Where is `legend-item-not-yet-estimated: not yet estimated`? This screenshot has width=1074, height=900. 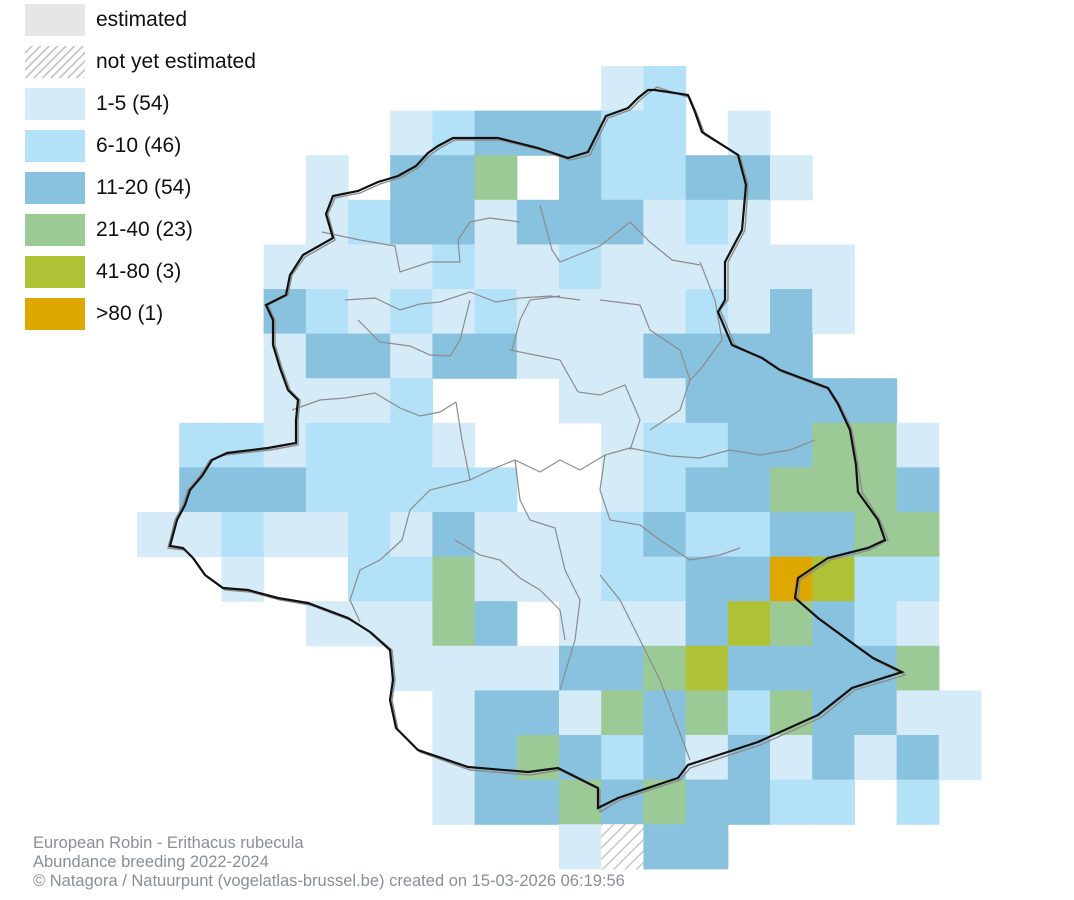 legend-item-not-yet-estimated: not yet estimated is located at coordinates (175, 62).